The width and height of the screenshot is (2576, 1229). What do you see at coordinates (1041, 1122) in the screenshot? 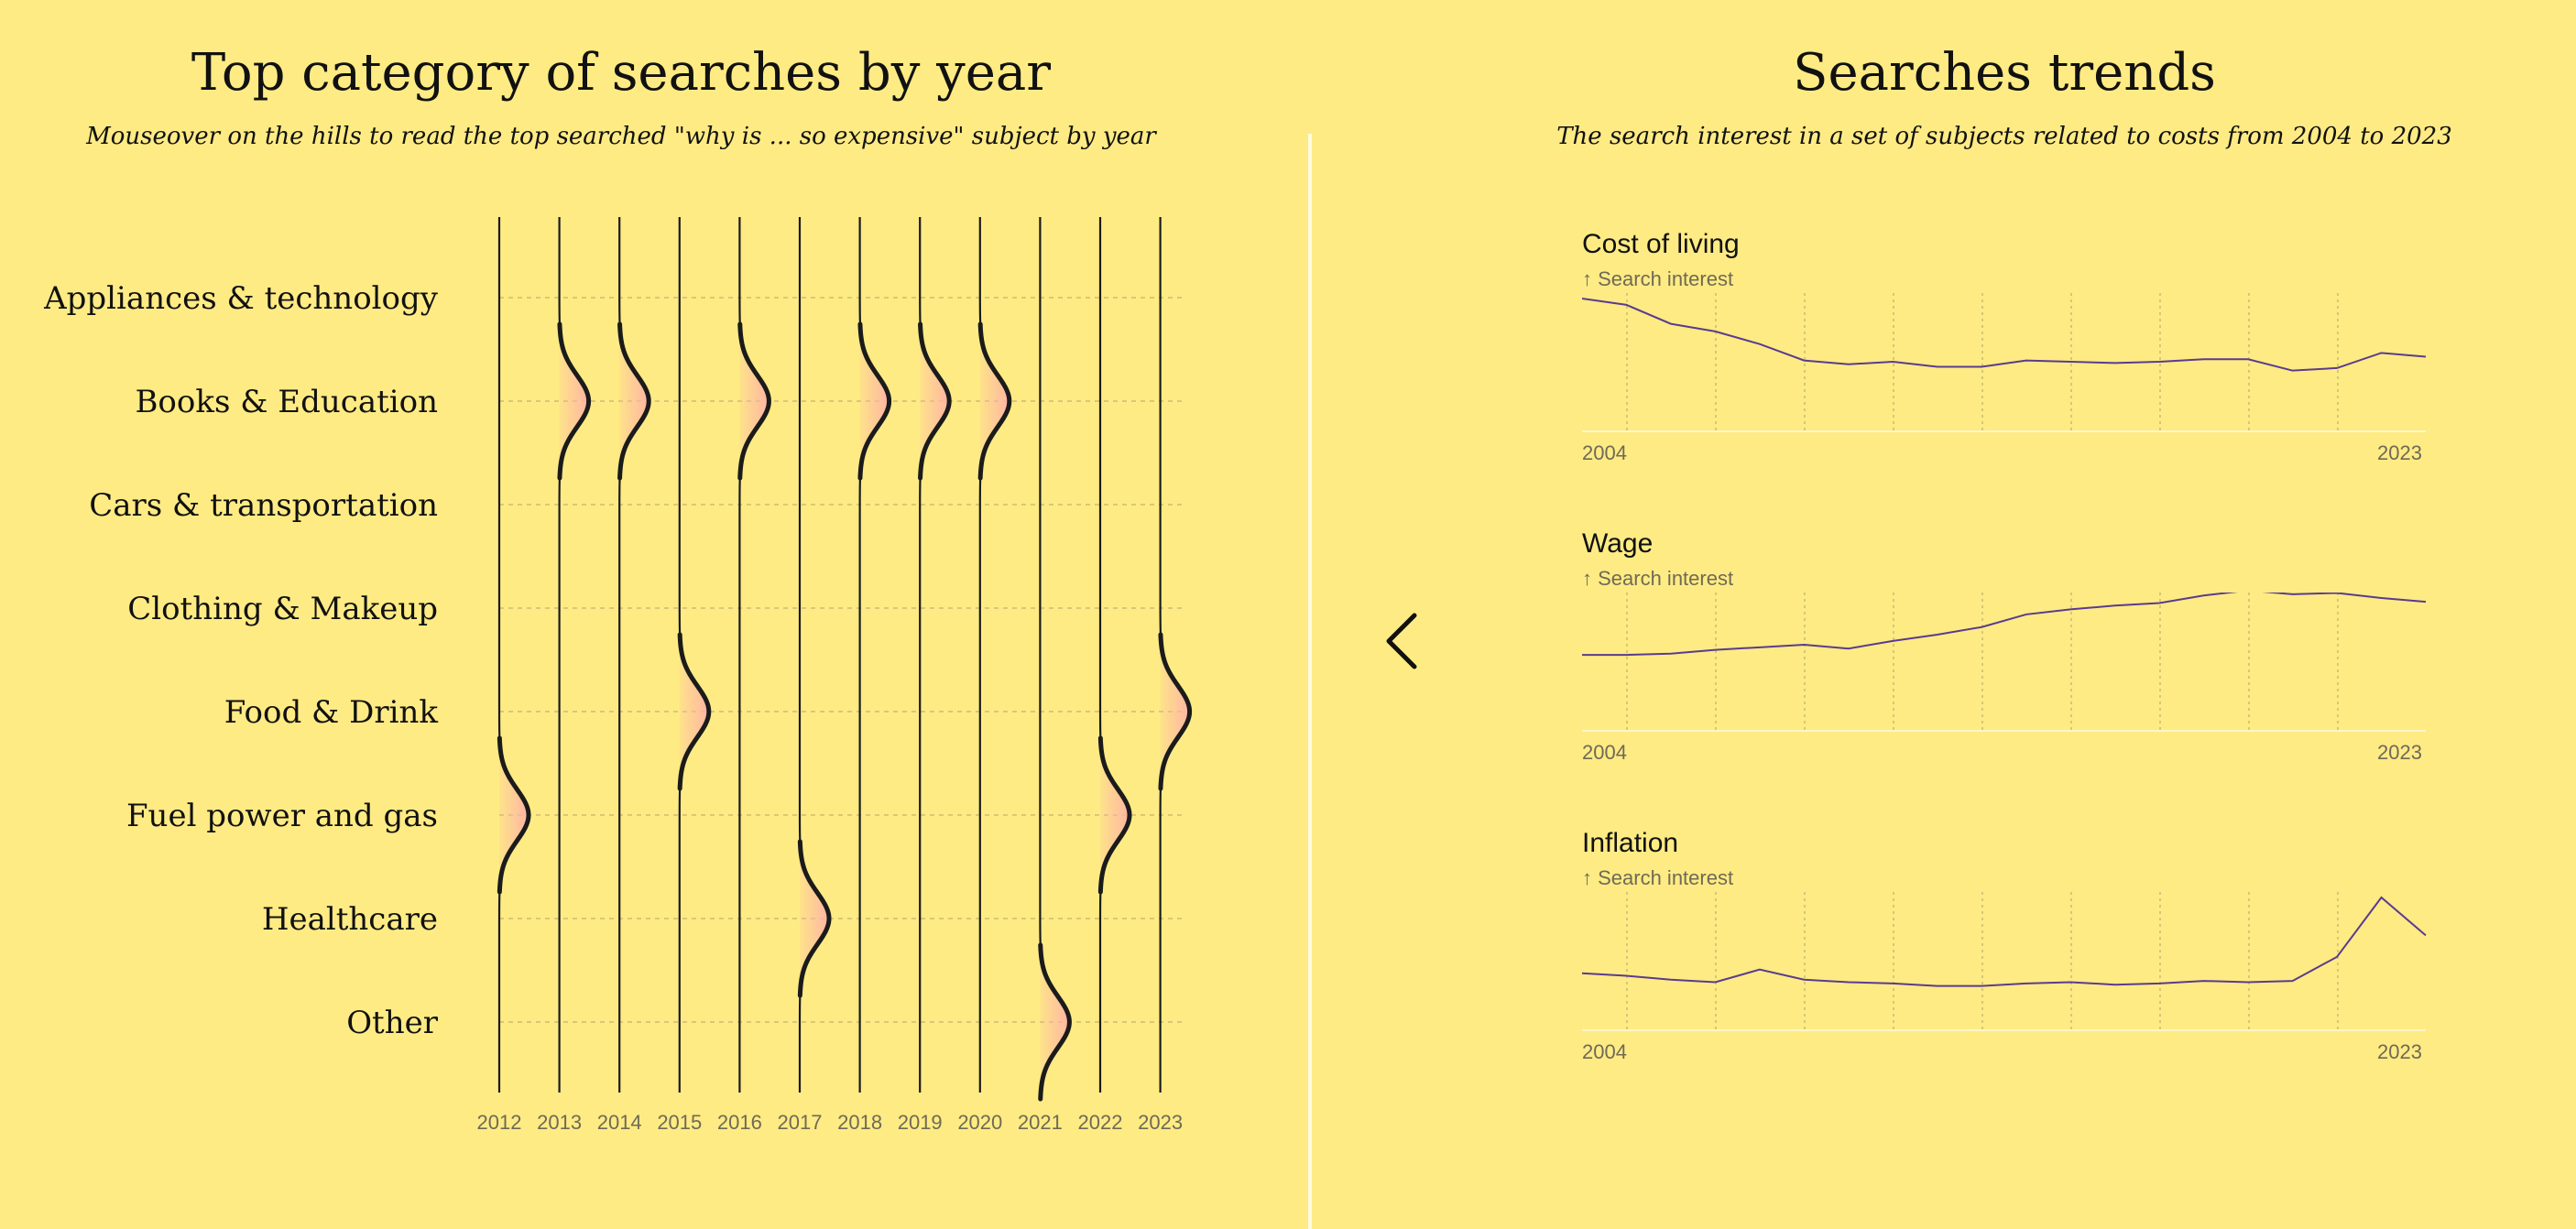
I see `year-label: 2021` at bounding box center [1041, 1122].